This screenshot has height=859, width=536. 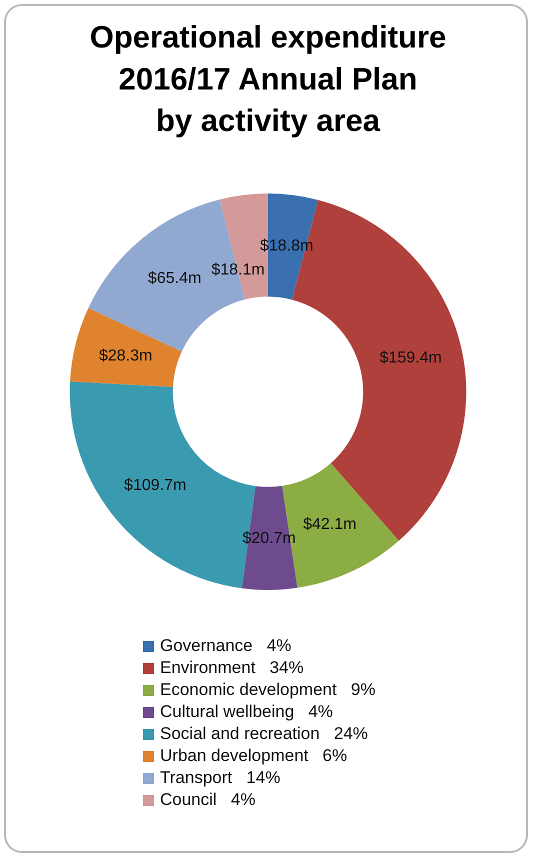 I want to click on data-label: $159.4m, so click(x=411, y=357).